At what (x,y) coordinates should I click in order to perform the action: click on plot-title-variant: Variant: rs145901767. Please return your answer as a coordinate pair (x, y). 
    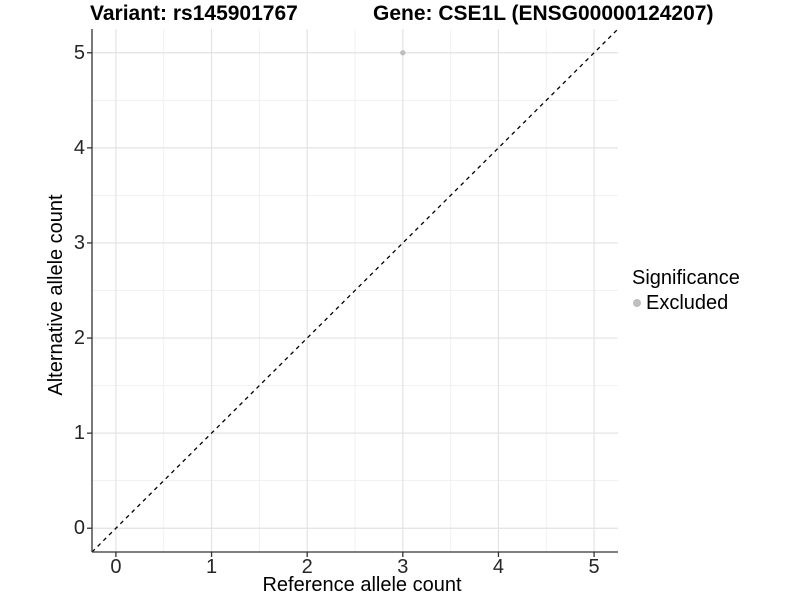
    Looking at the image, I should click on (194, 13).